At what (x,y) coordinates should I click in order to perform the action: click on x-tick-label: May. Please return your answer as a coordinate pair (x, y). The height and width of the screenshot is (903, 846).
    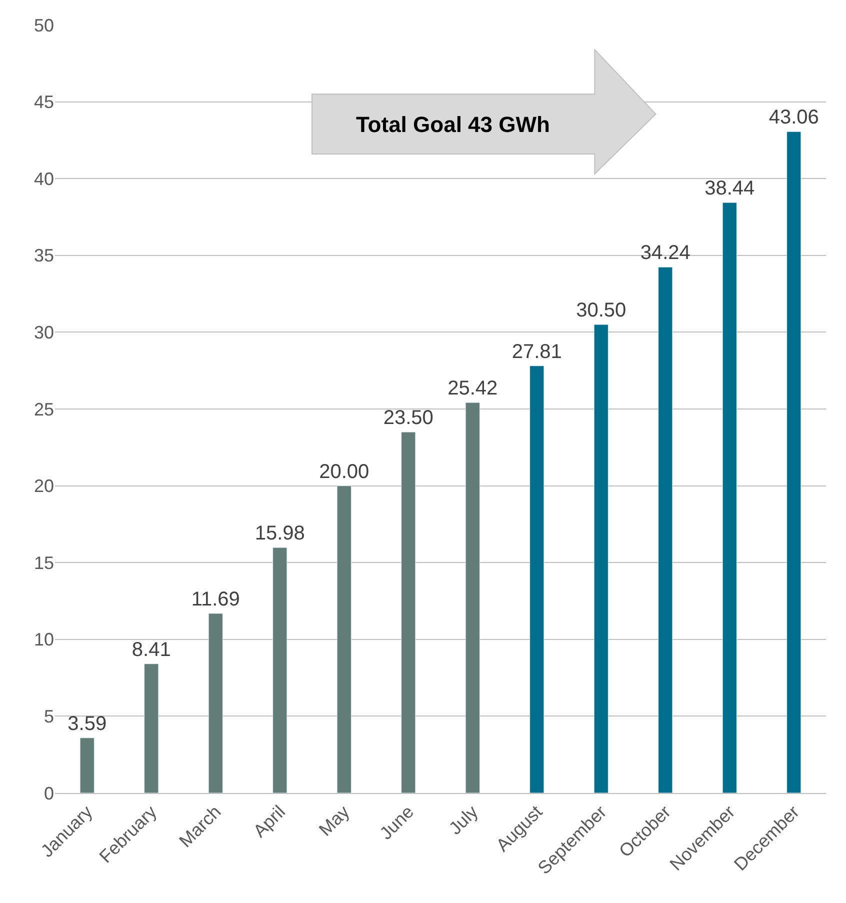
    Looking at the image, I should click on (334, 821).